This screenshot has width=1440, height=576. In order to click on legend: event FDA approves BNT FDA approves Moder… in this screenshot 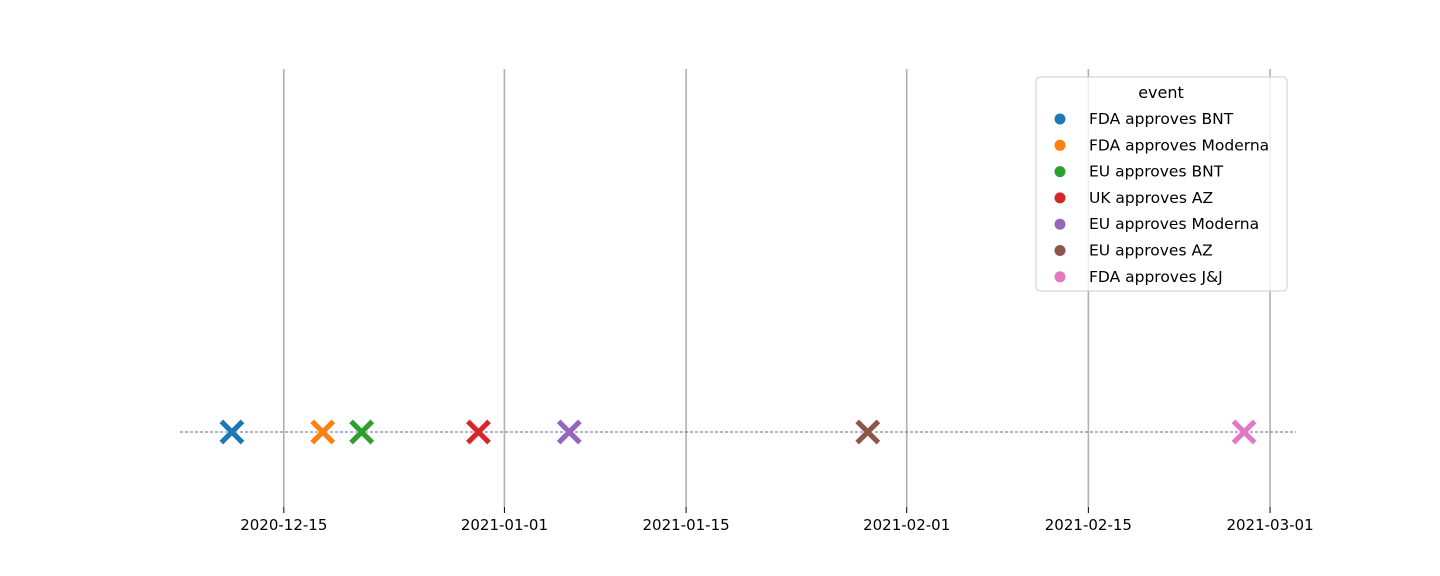, I will do `click(1161, 184)`.